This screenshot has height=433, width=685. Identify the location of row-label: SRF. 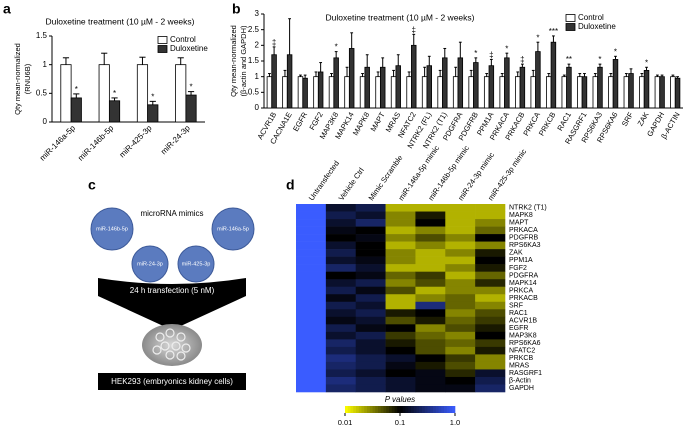
(516, 305).